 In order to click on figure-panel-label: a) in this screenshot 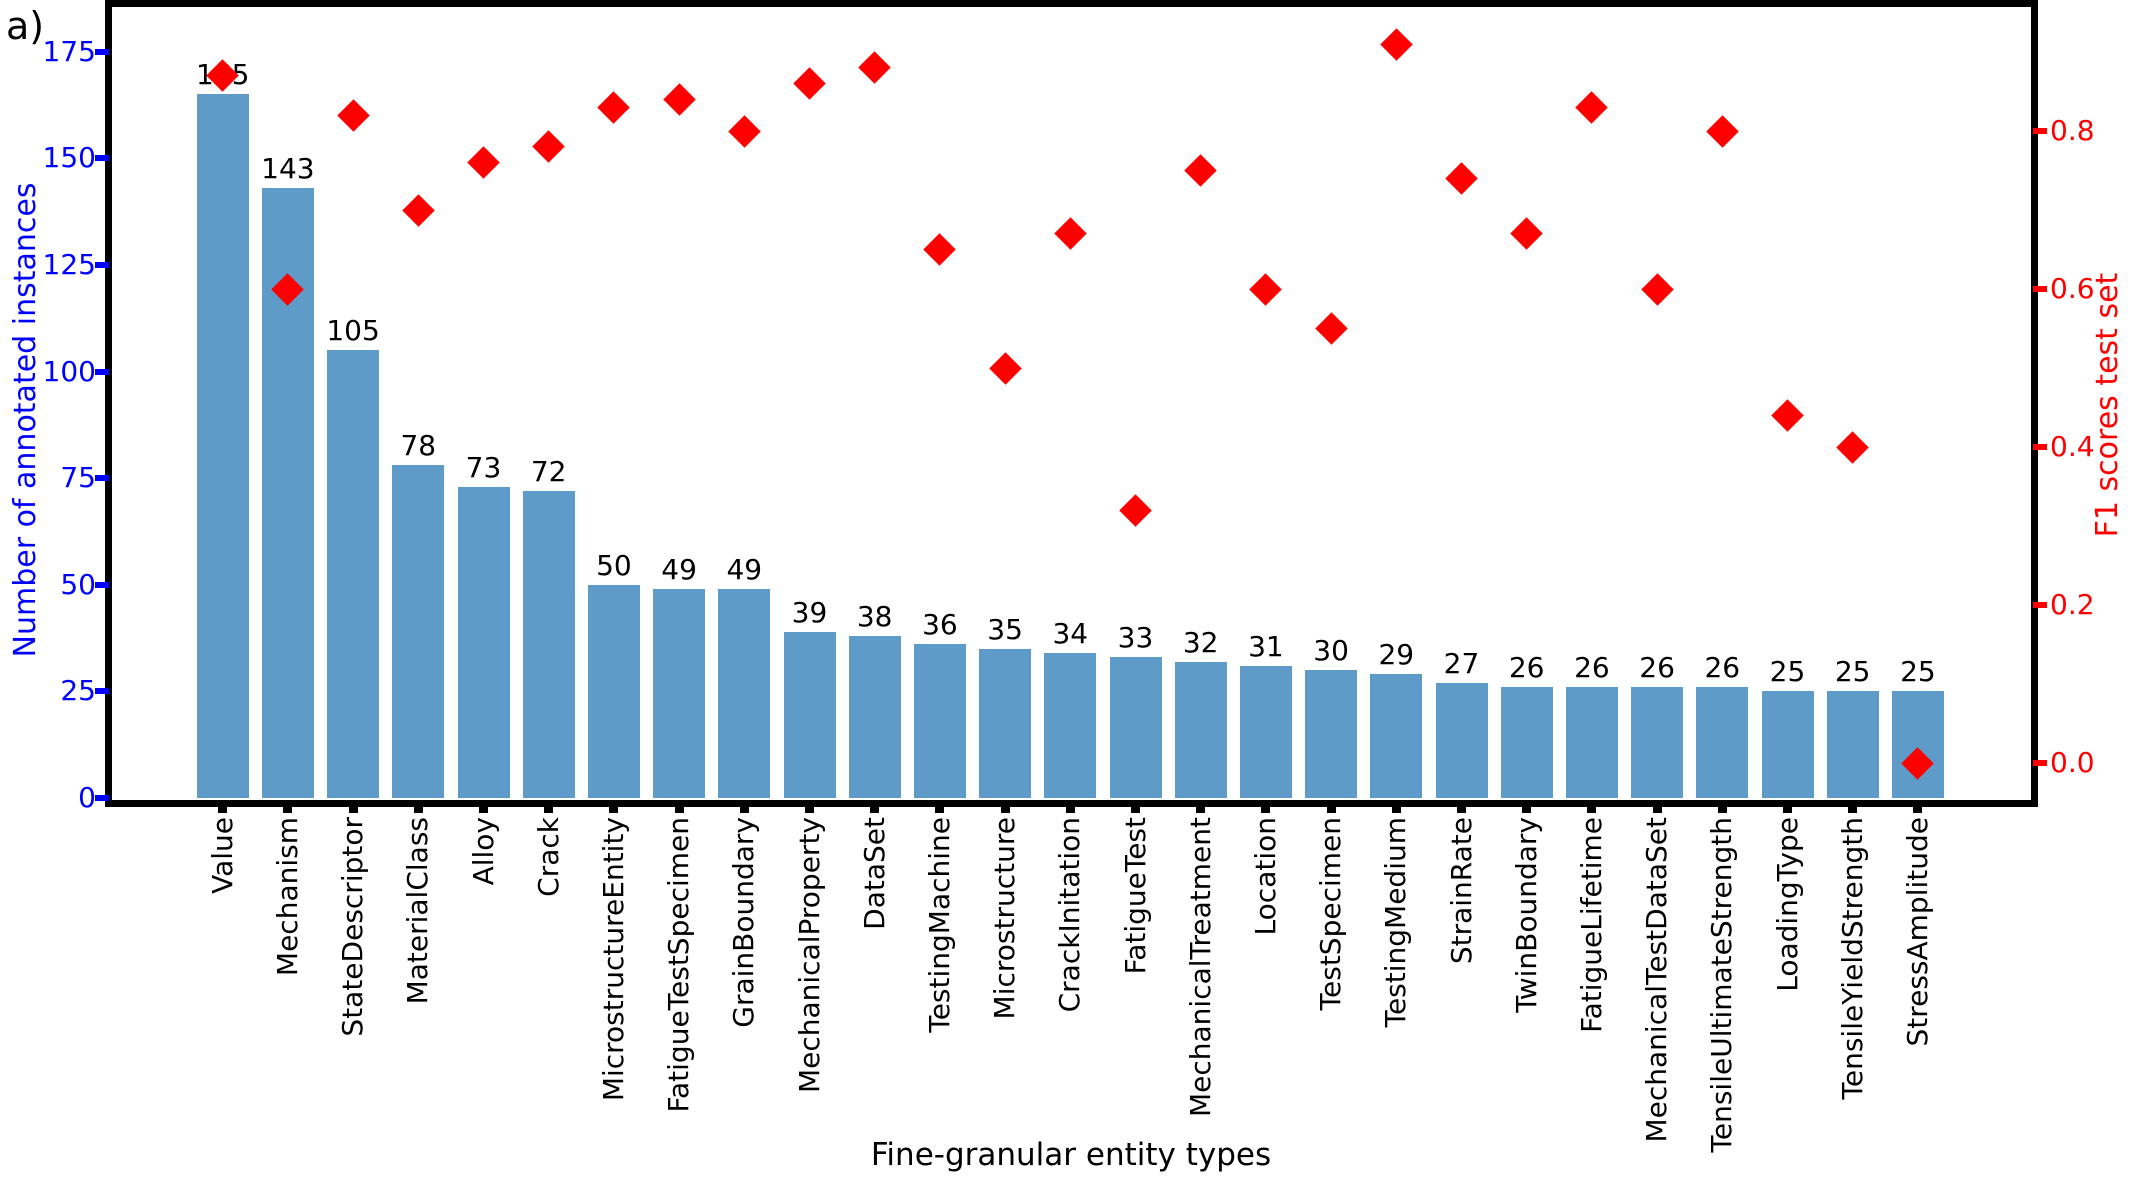, I will do `click(25, 26)`.